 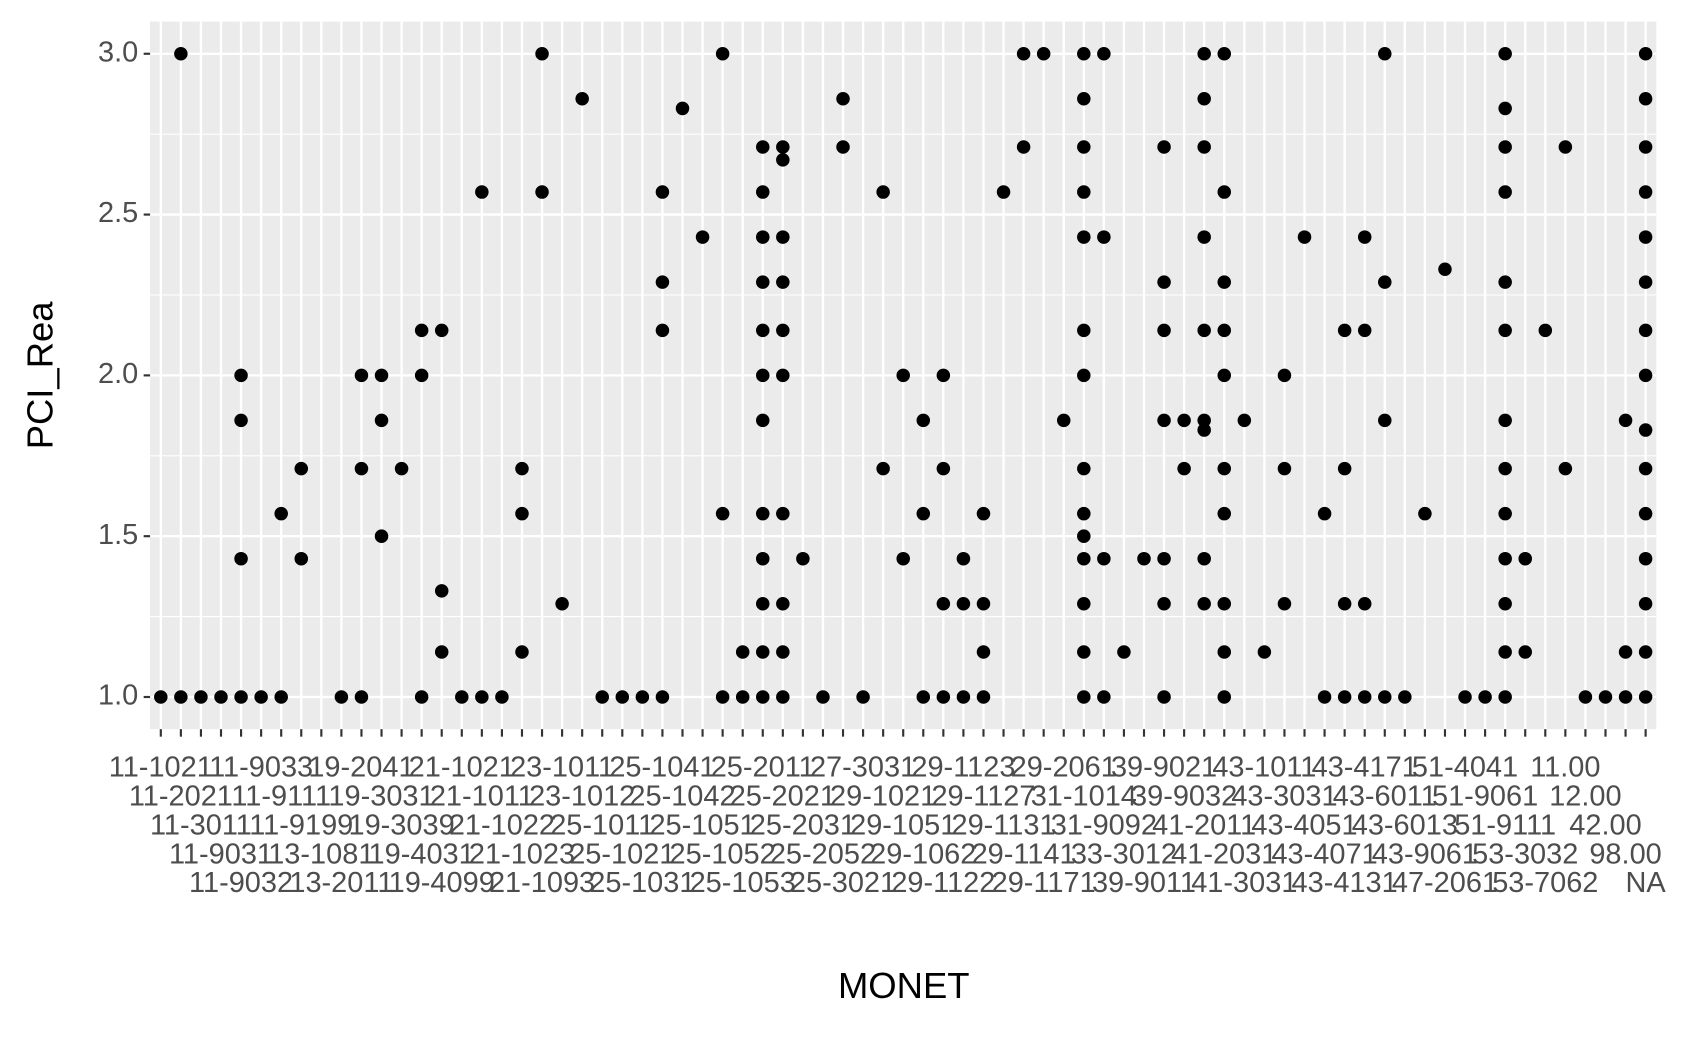 What do you see at coordinates (1385, 796) in the screenshot?
I see `x-tick-label: 43-6011` at bounding box center [1385, 796].